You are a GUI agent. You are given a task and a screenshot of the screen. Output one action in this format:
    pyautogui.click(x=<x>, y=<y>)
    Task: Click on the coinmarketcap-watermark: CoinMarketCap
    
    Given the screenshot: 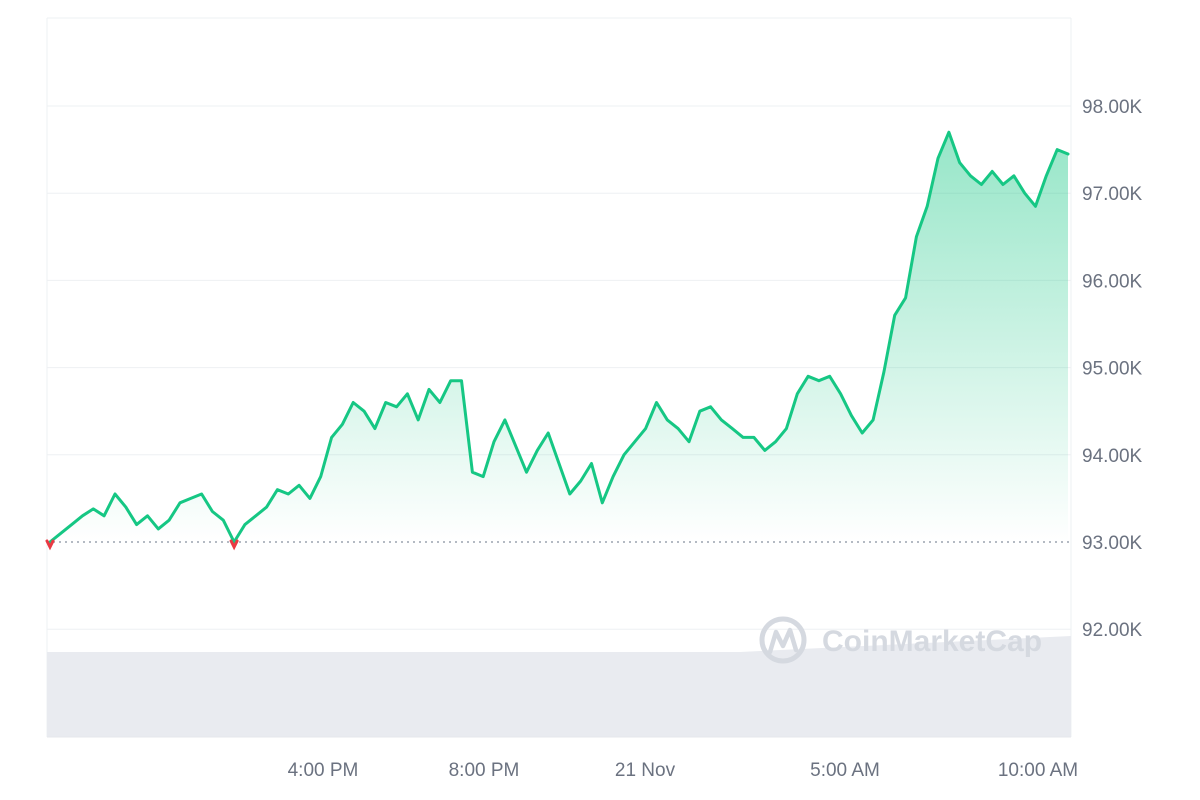 What is the action you would take?
    pyautogui.click(x=900, y=640)
    